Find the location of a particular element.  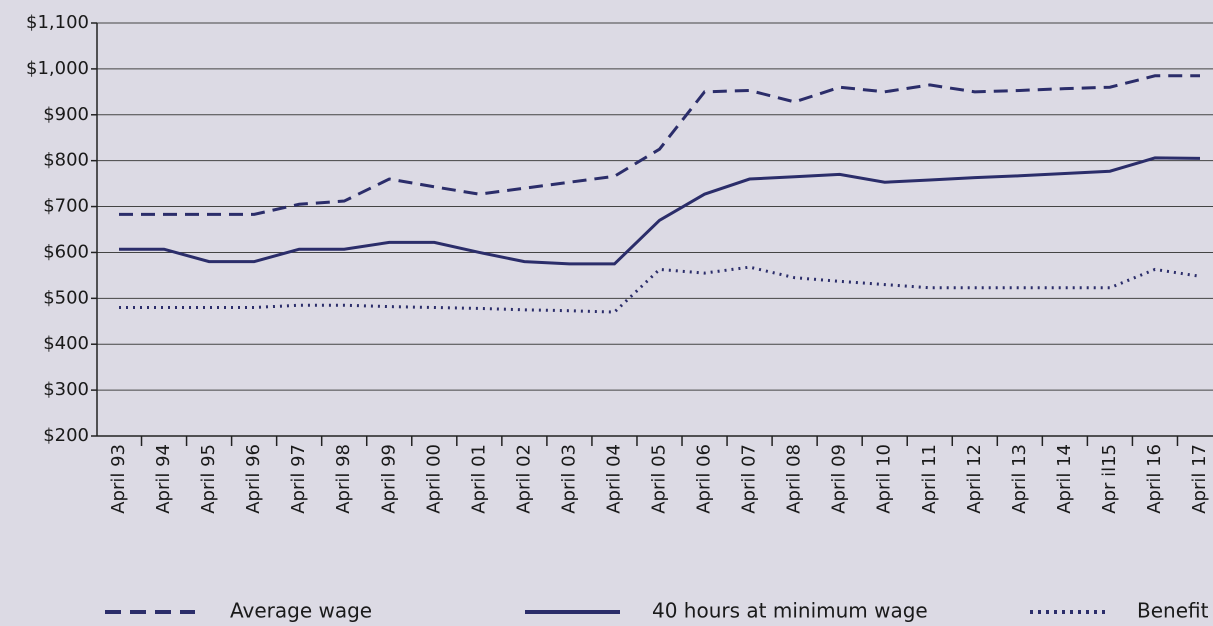

y-tick-label: $600 is located at coordinates (66, 251).